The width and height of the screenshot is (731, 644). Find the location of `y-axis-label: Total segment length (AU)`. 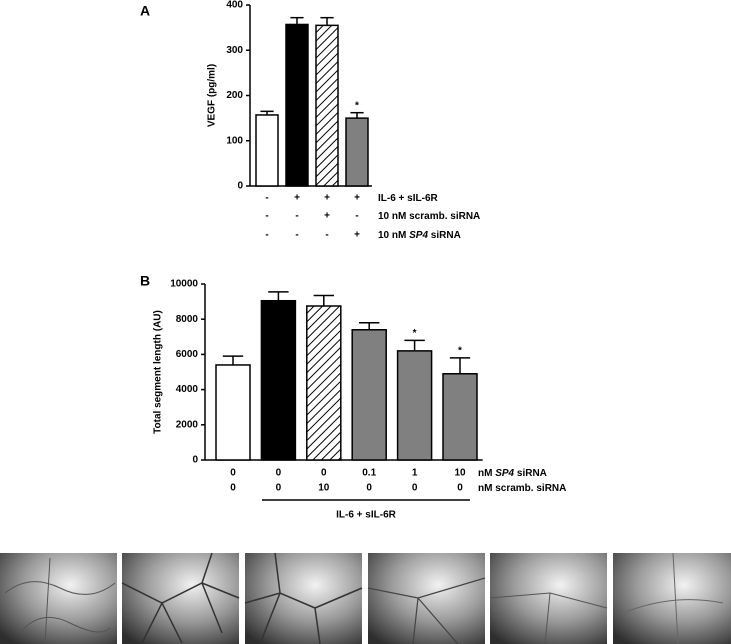

y-axis-label: Total segment length (AU) is located at coordinates (158, 372).